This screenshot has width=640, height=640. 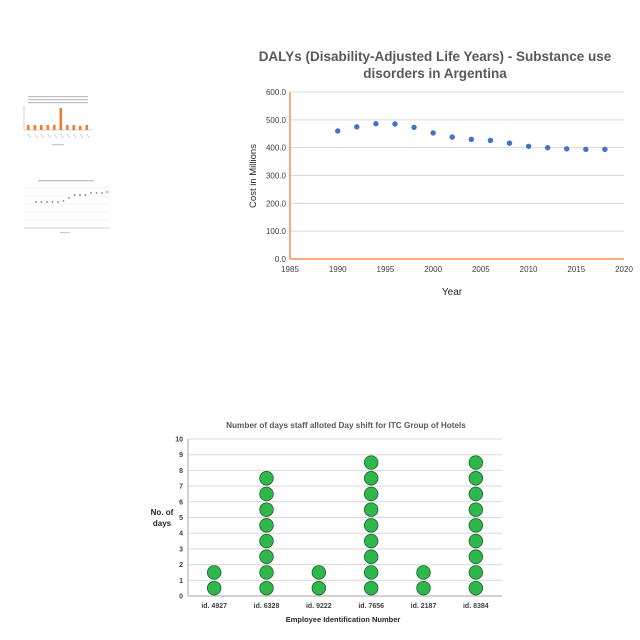 I want to click on x-tick-label: 2010, so click(x=529, y=269).